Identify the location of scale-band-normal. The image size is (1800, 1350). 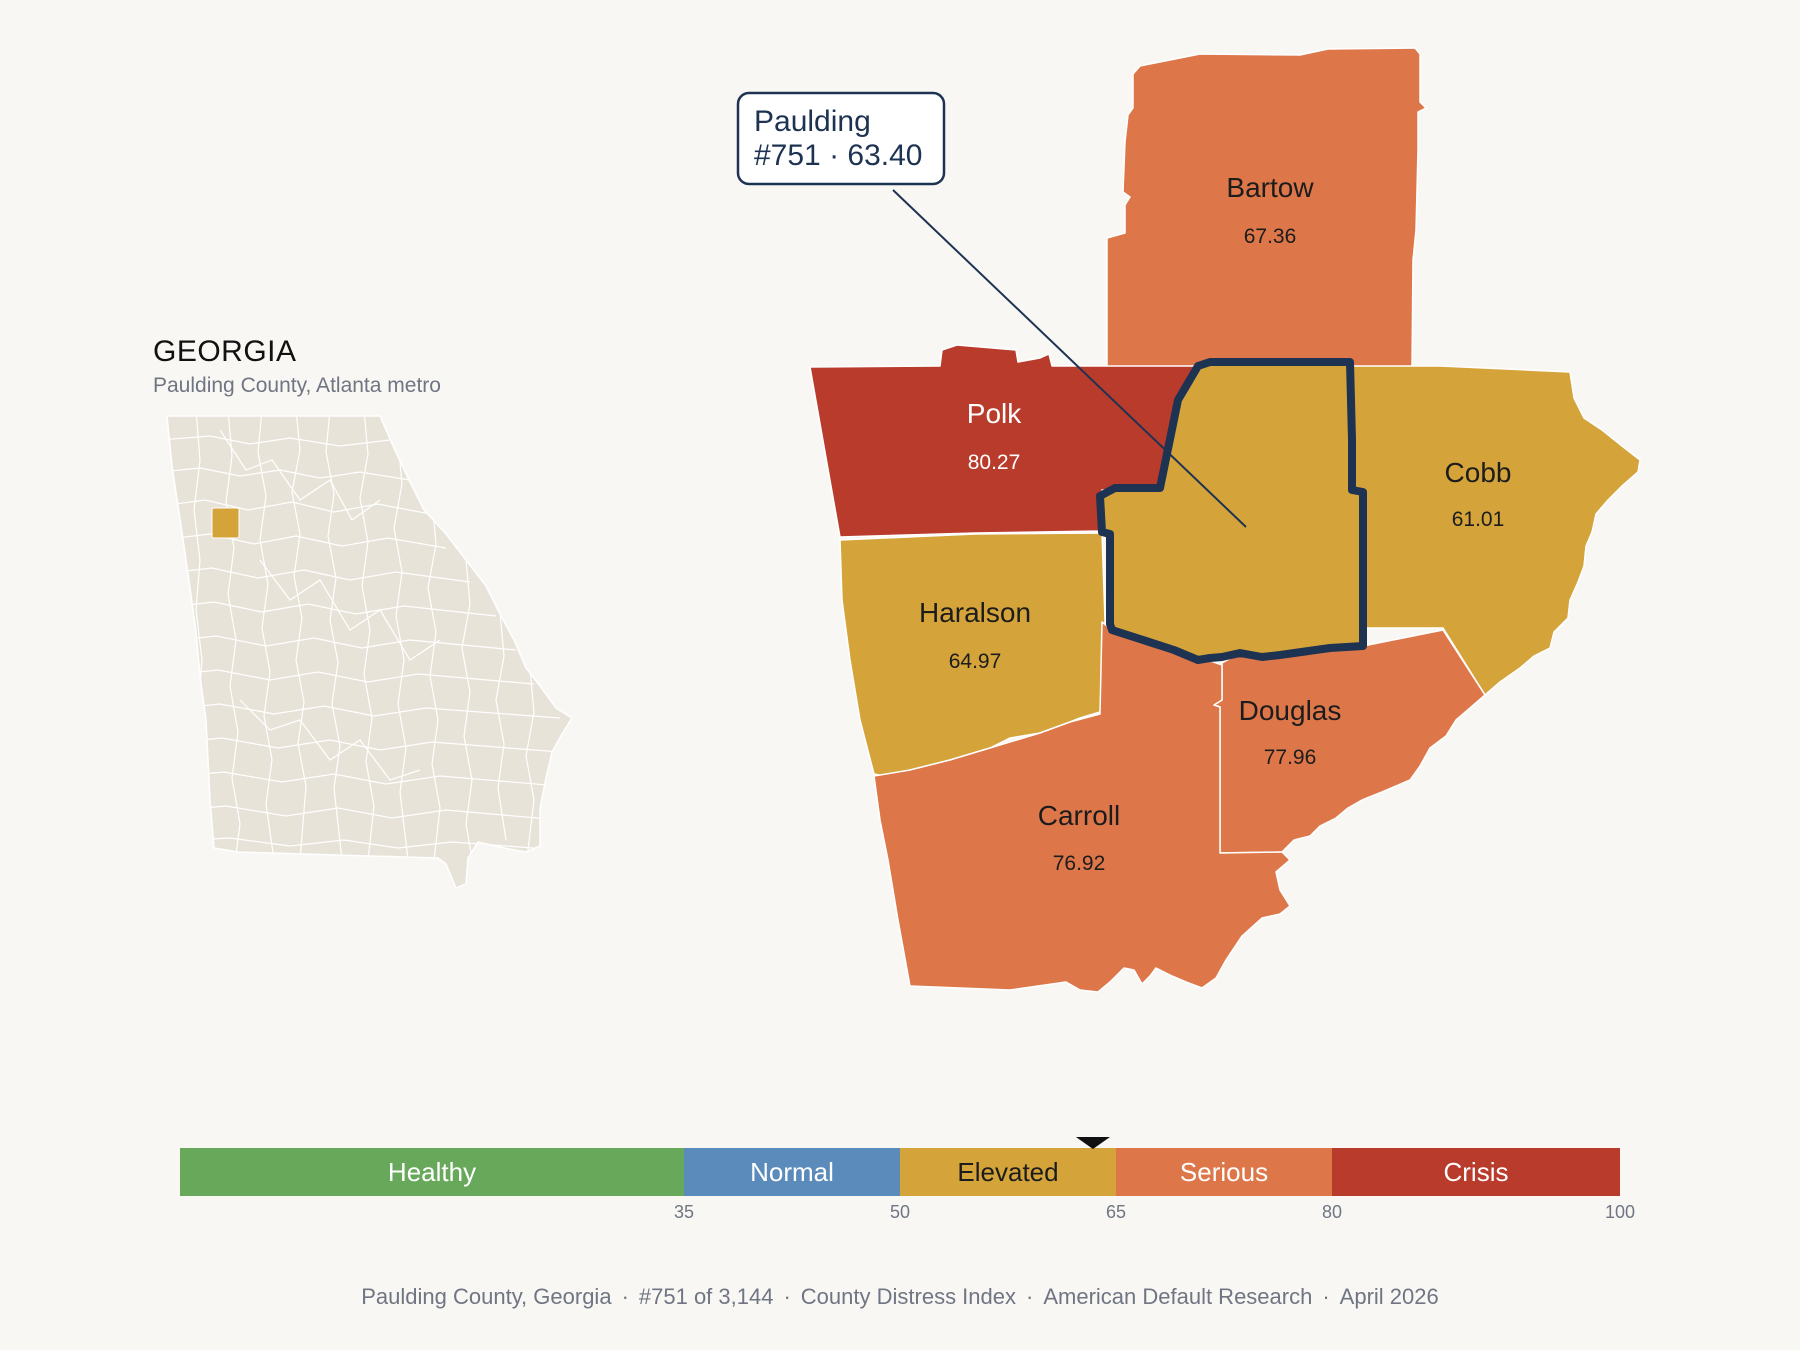
(792, 1172).